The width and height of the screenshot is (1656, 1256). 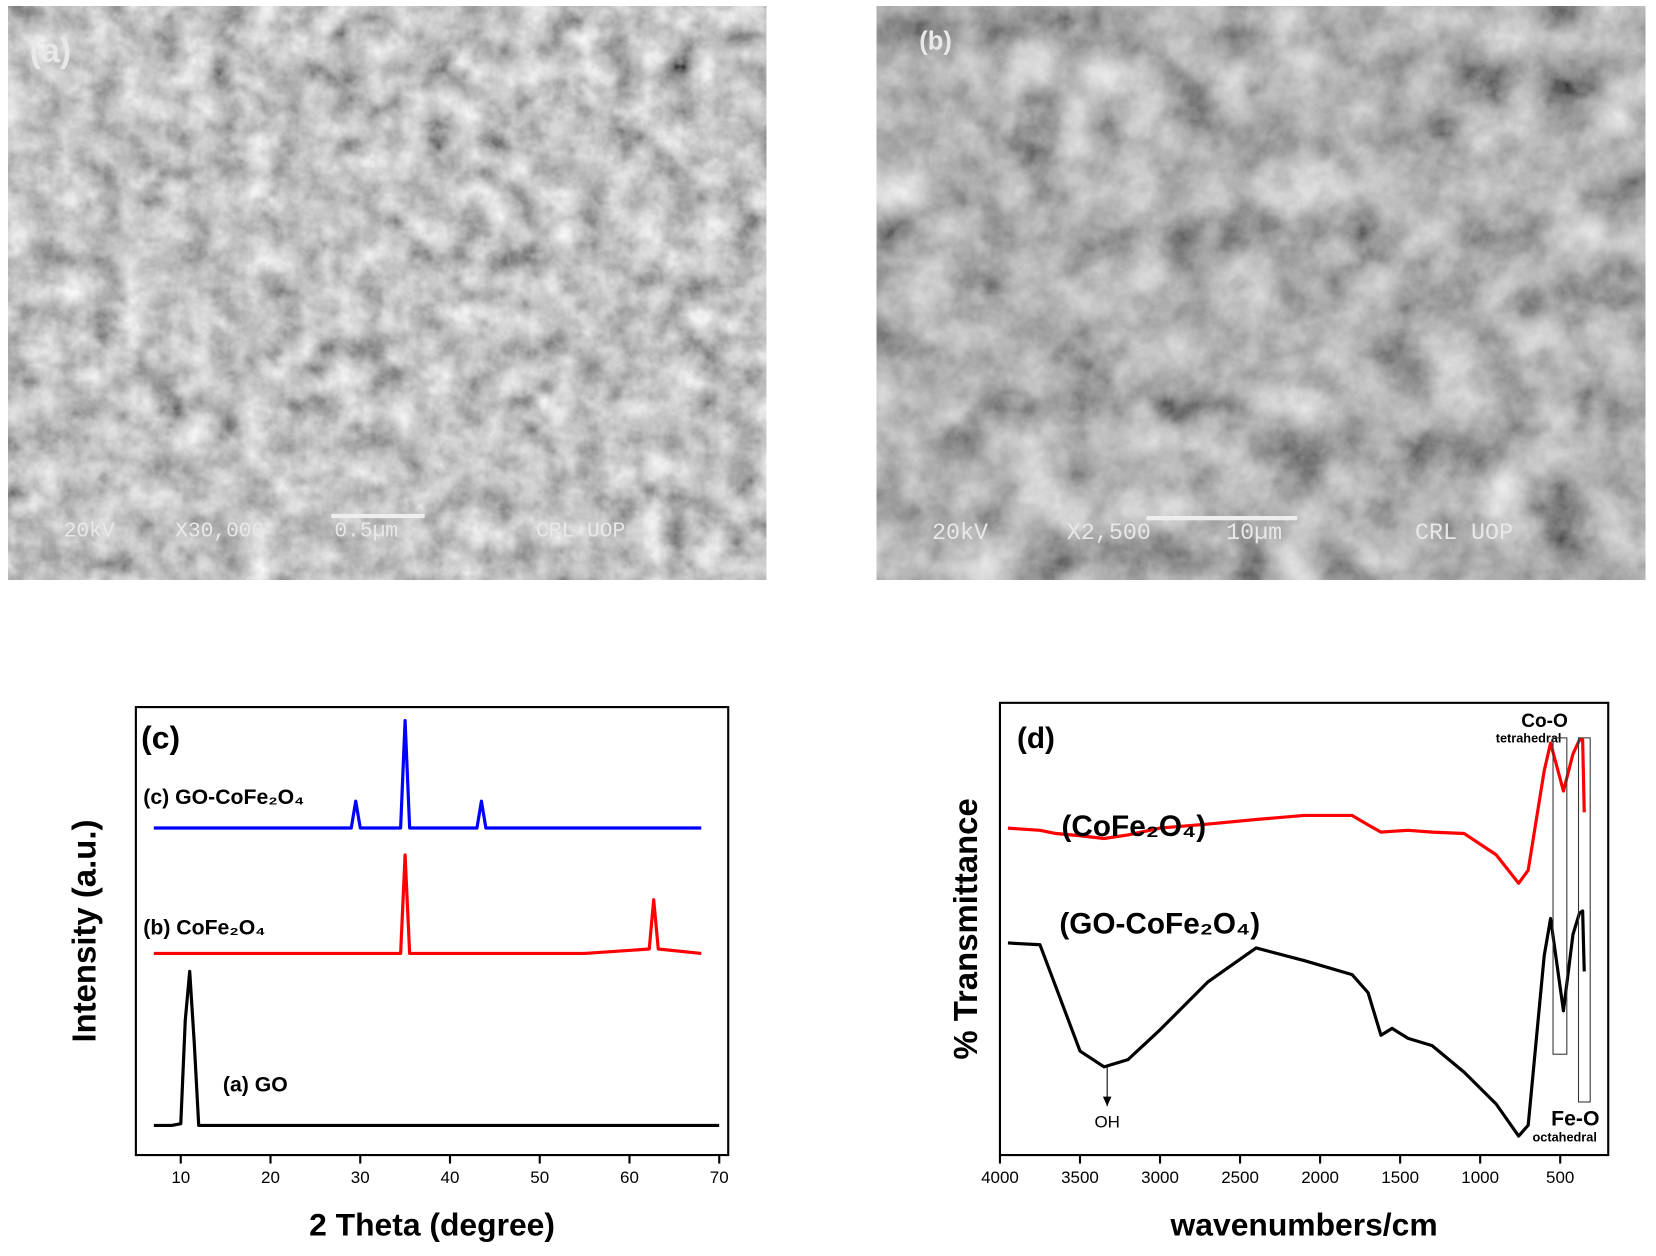 What do you see at coordinates (1159, 924) in the screenshot?
I see `series-label: (GO-CoFe₂O₄)` at bounding box center [1159, 924].